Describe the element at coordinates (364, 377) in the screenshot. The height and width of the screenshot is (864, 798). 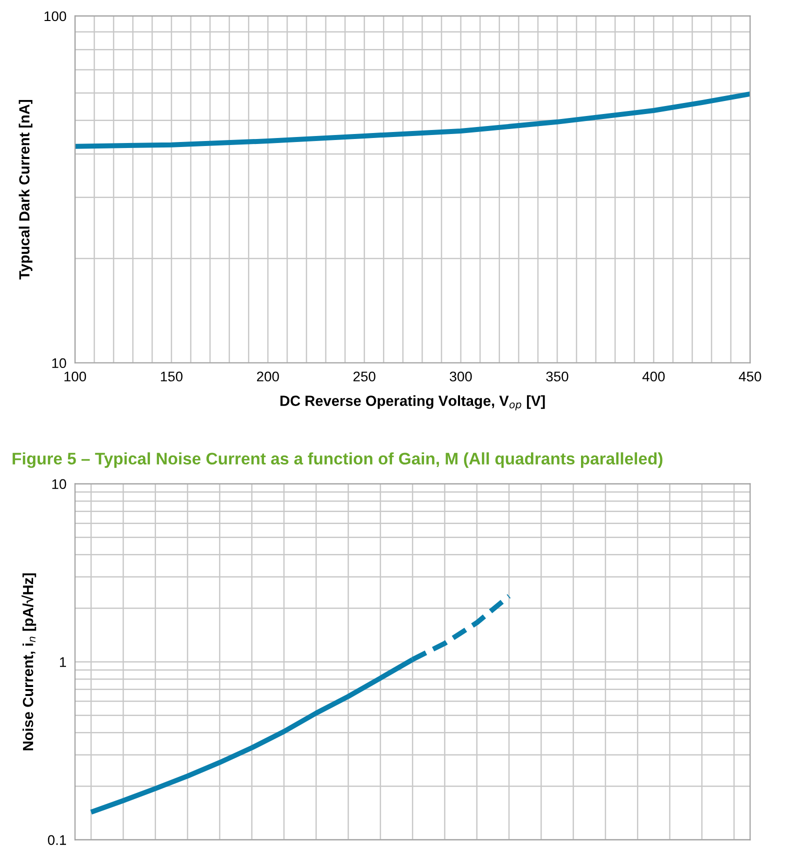
I see `x-tick-label: 250` at that location.